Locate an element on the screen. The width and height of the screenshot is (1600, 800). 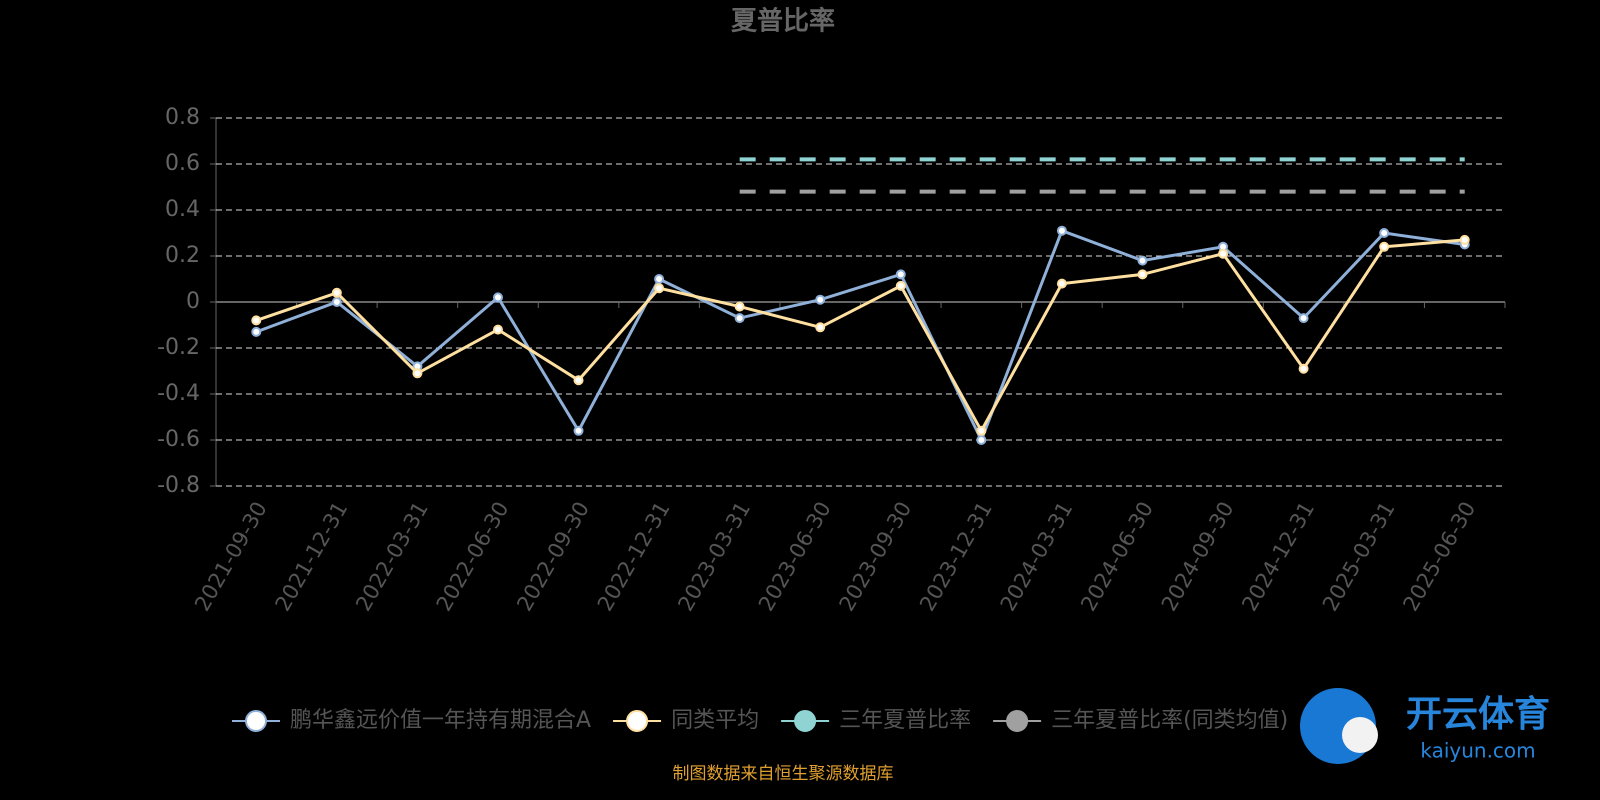
y-tick-label: 0.2 is located at coordinates (182, 255).